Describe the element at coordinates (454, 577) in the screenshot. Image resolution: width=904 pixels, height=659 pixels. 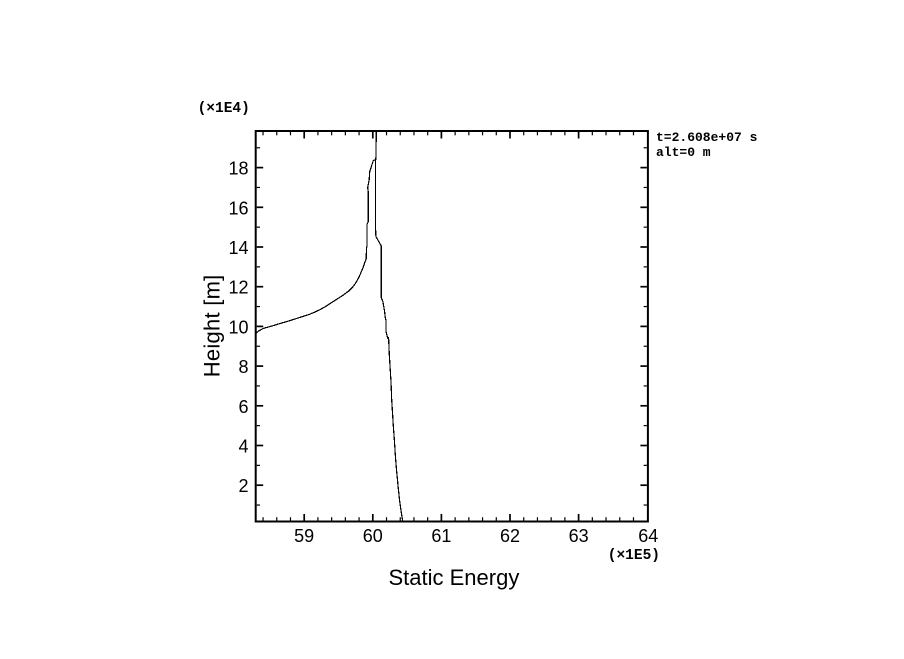
I see `svg-text: Static Energy` at that location.